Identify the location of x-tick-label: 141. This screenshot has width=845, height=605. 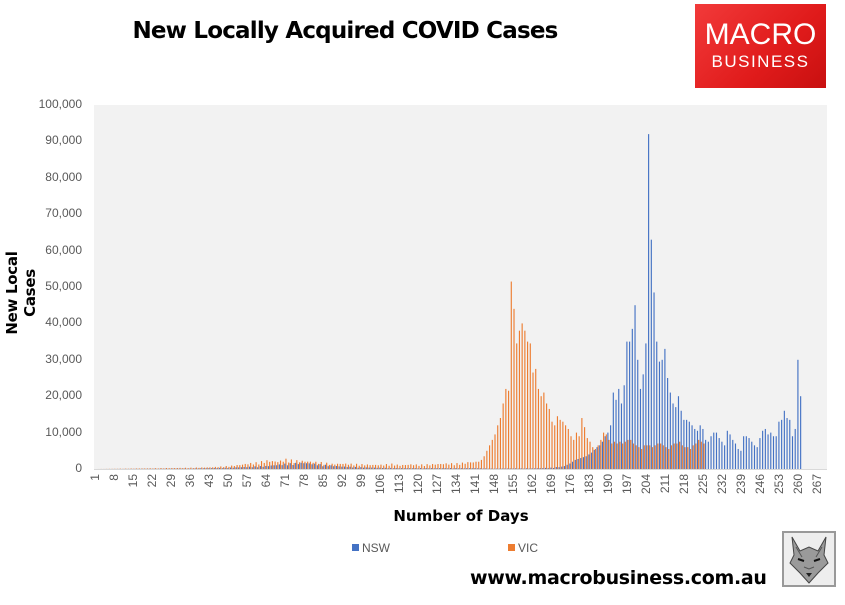
(475, 484).